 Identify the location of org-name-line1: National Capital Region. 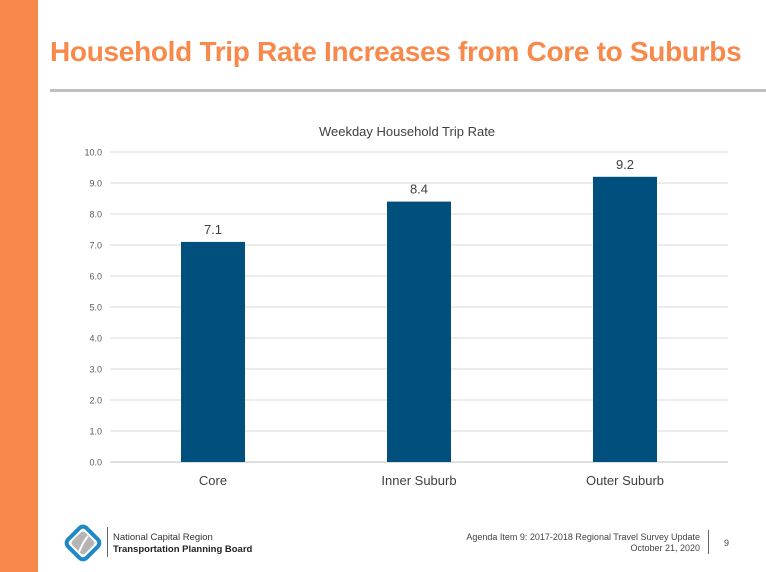
(163, 537).